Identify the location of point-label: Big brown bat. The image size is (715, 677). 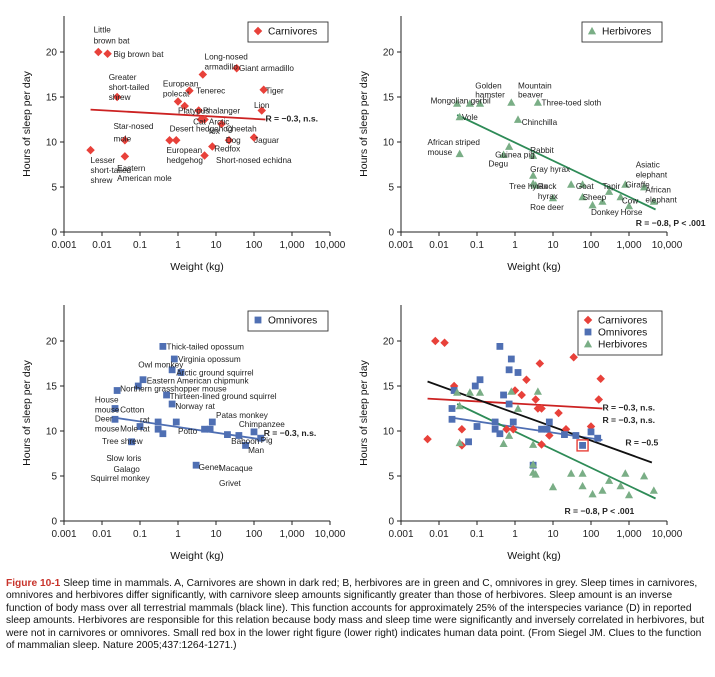
(138, 54).